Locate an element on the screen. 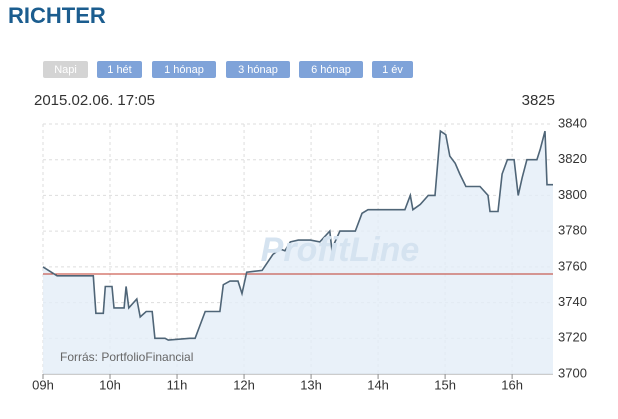 The width and height of the screenshot is (618, 419). button-bar: Napi 1 hét 1 hónap 3 hónap 6 hónap 1 év is located at coordinates (228, 69).